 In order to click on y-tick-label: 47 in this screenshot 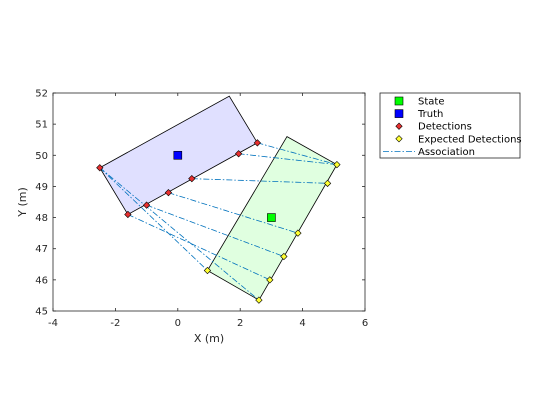, I will do `click(41, 249)`.